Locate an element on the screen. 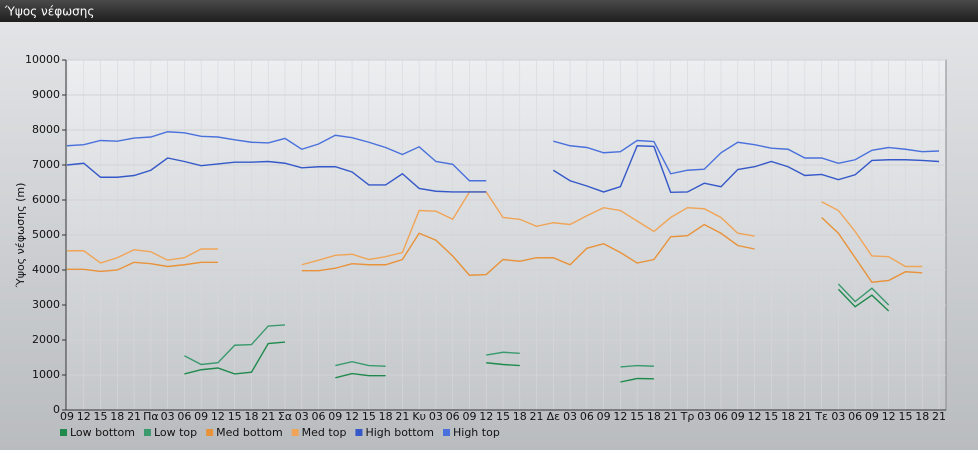 The height and width of the screenshot is (454, 978). legend-label: Low top is located at coordinates (175, 432).